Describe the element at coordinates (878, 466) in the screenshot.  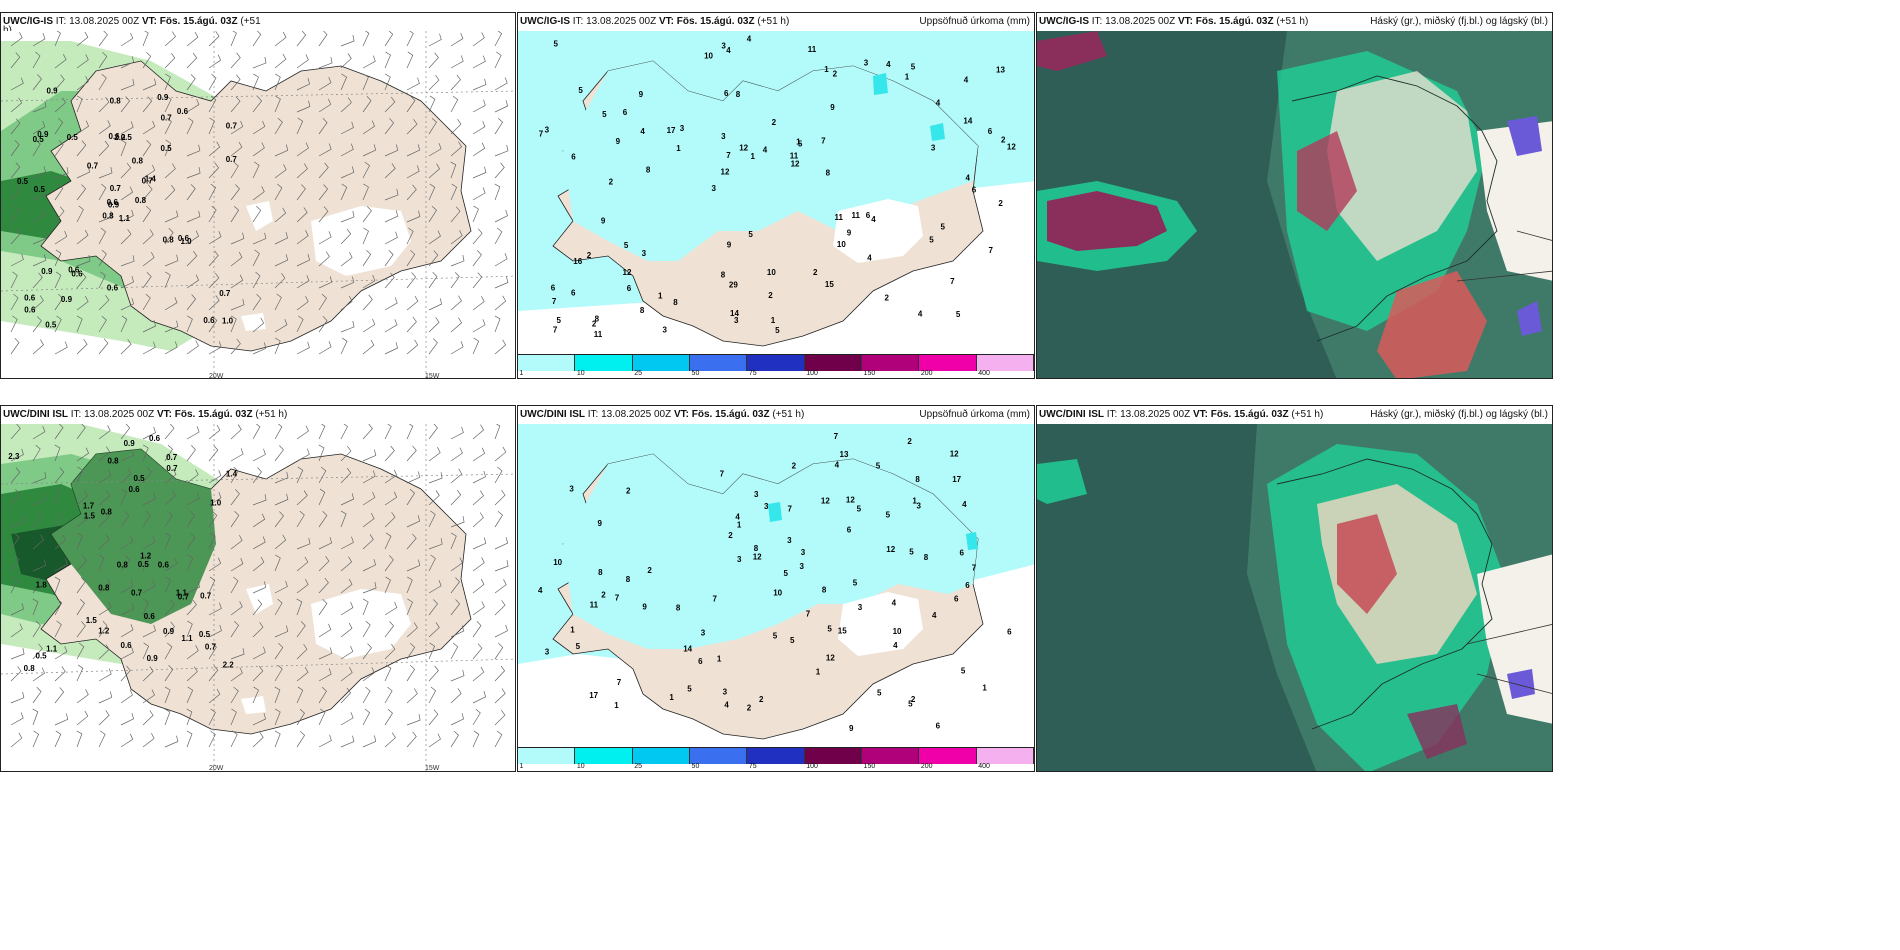
I see `value-label: 5` at that location.